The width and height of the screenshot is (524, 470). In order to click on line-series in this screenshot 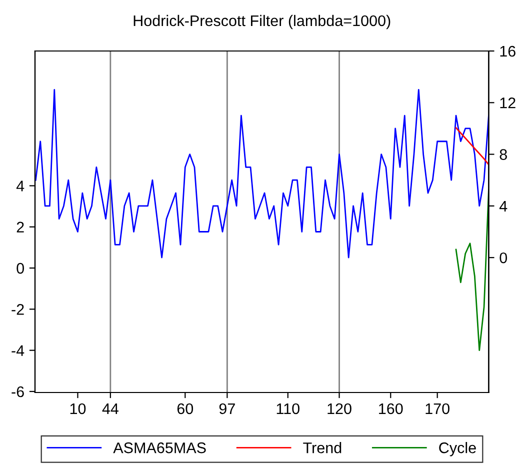, I will do `click(472, 146)`.